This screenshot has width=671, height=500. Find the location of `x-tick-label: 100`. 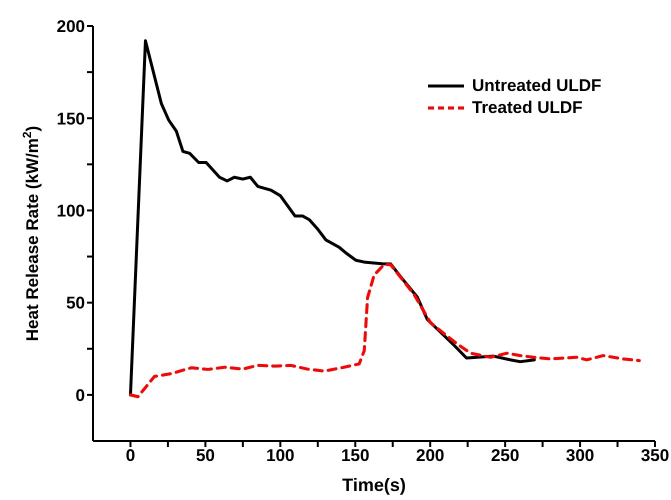

x-tick-label: 100 is located at coordinates (280, 456).